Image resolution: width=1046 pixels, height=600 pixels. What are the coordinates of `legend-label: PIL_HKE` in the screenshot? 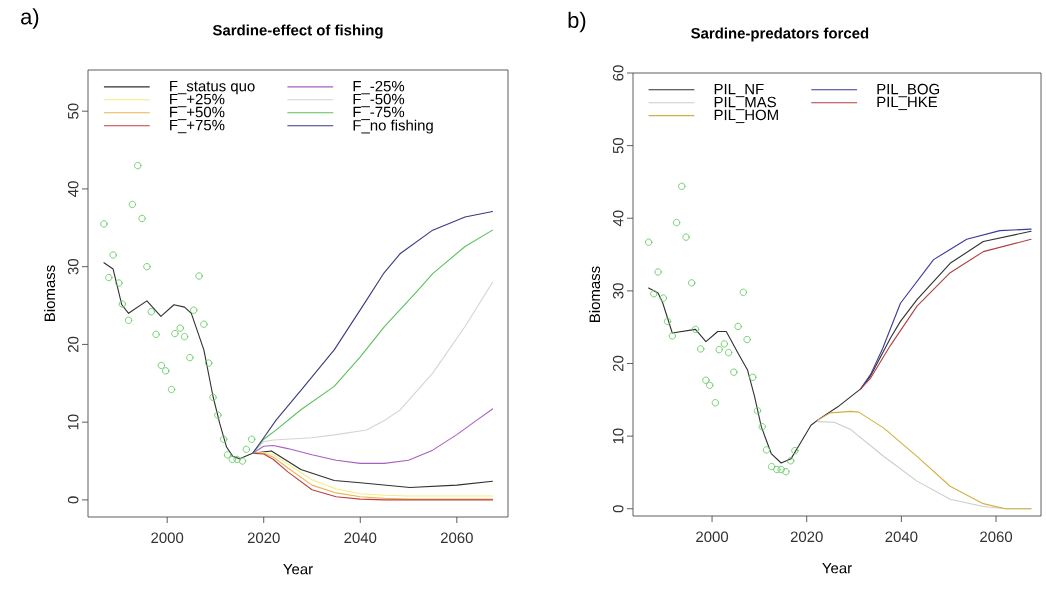 It's located at (907, 103).